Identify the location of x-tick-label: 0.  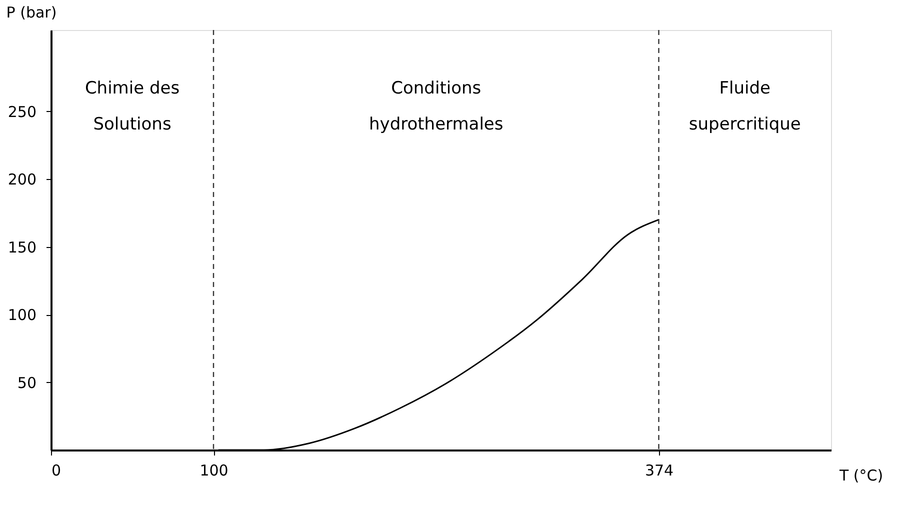
(57, 471).